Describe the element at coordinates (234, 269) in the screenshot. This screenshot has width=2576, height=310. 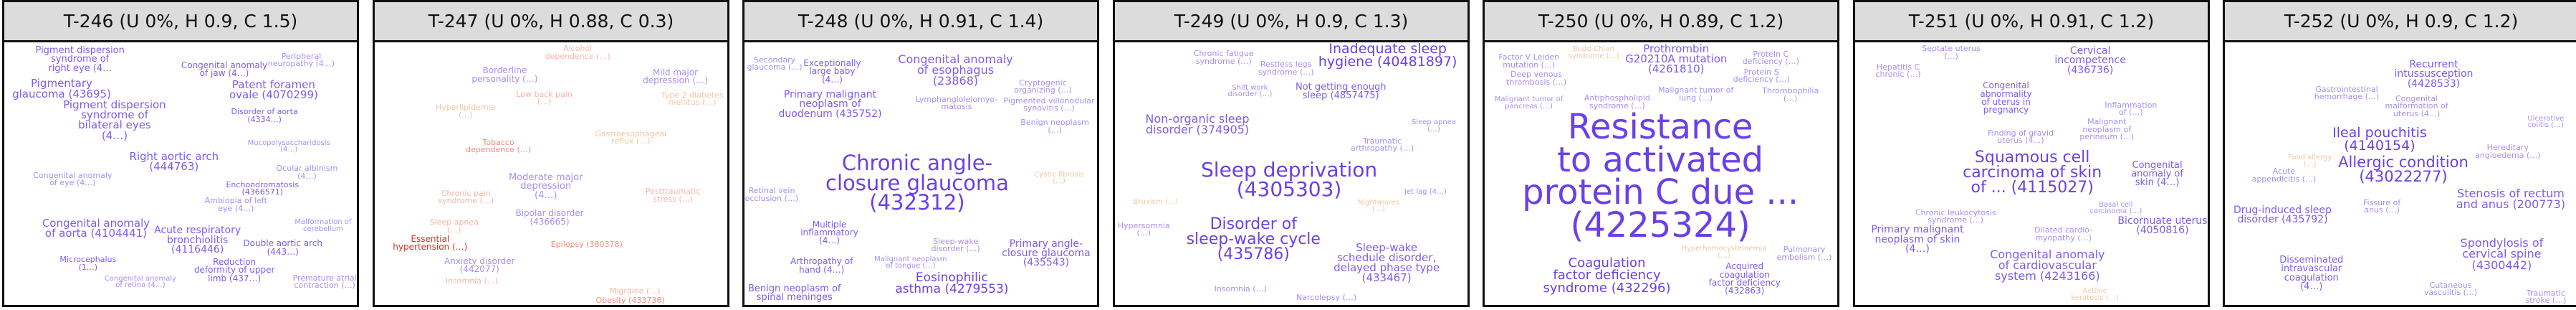
I see `cloud-term: Reduction deformity of upper limb (437…)` at that location.